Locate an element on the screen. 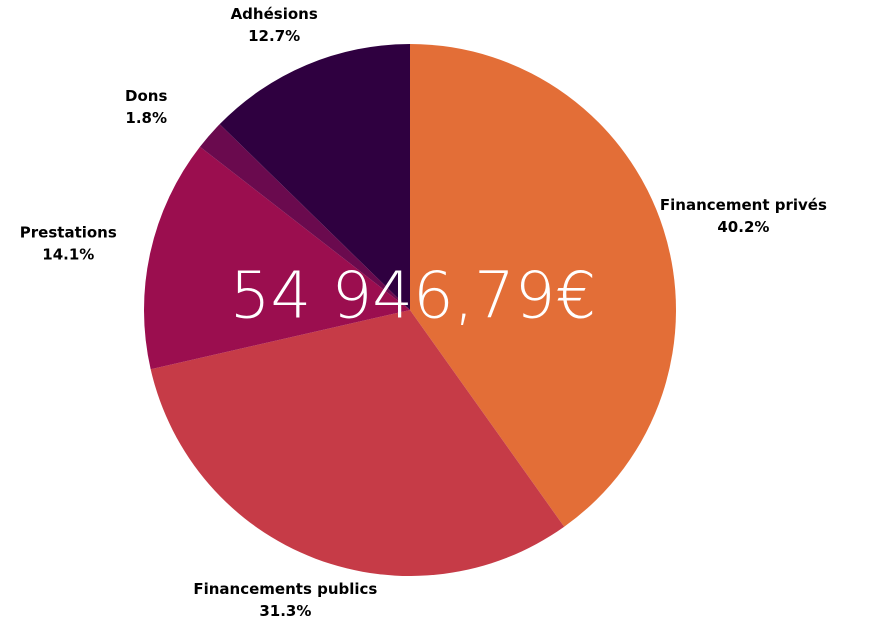 This screenshot has height=642, width=880. slice-value: 12.7% is located at coordinates (274, 36).